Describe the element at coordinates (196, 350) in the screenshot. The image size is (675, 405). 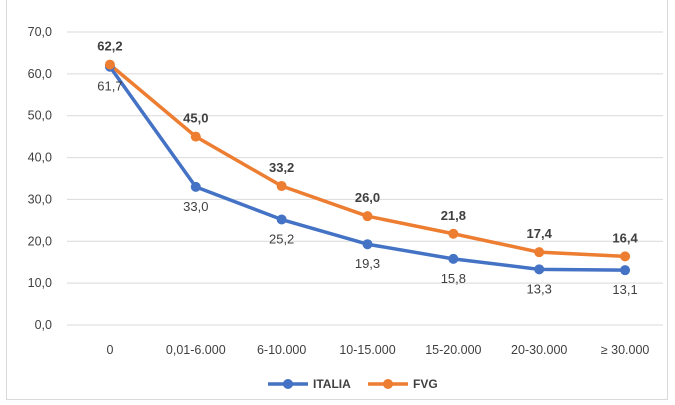
I see `x-tick-label: 0,01-6.000` at that location.